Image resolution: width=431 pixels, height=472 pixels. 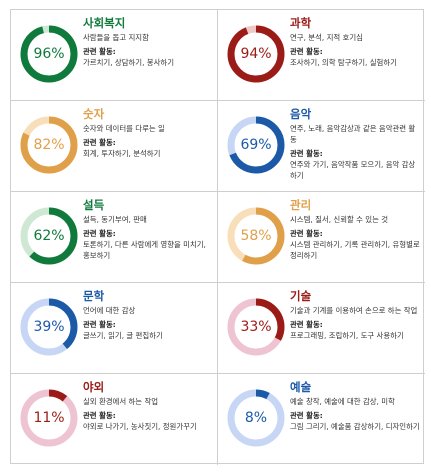 What do you see at coordinates (354, 310) in the screenshot?
I see `interest-description: 기술과 기계를 이용하여 손으로 하는 작업` at bounding box center [354, 310].